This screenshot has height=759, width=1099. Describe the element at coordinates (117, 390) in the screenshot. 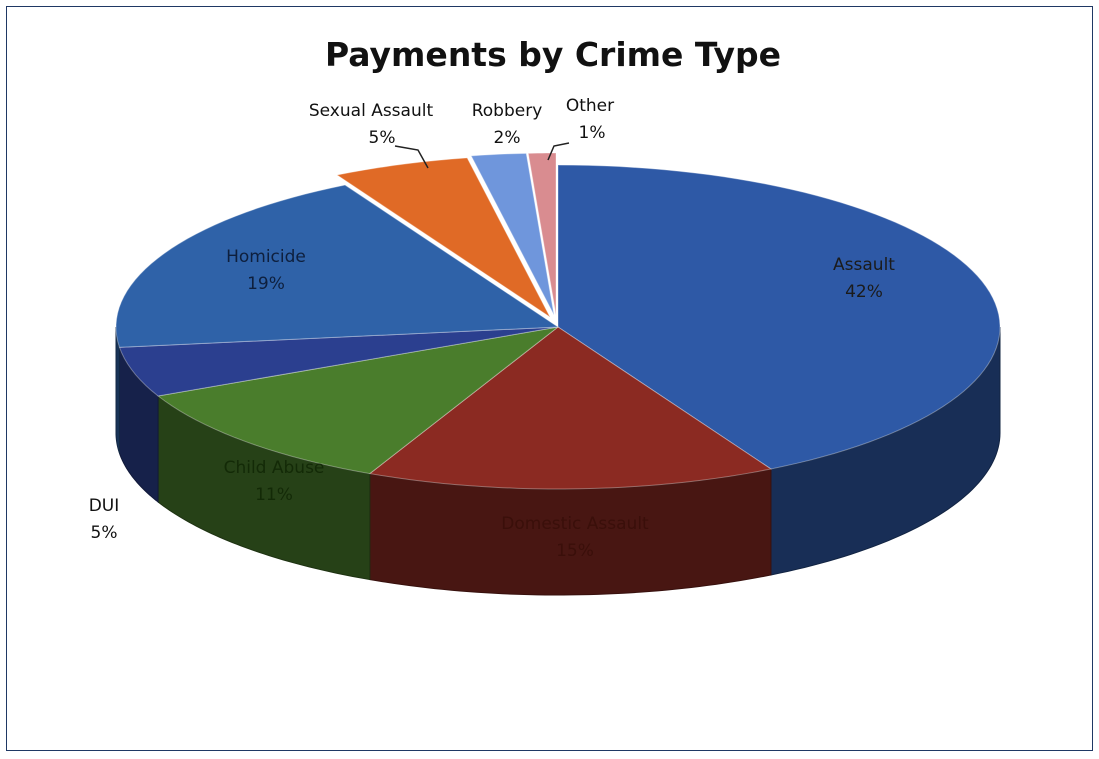

I see `pie-side-homicide` at that location.